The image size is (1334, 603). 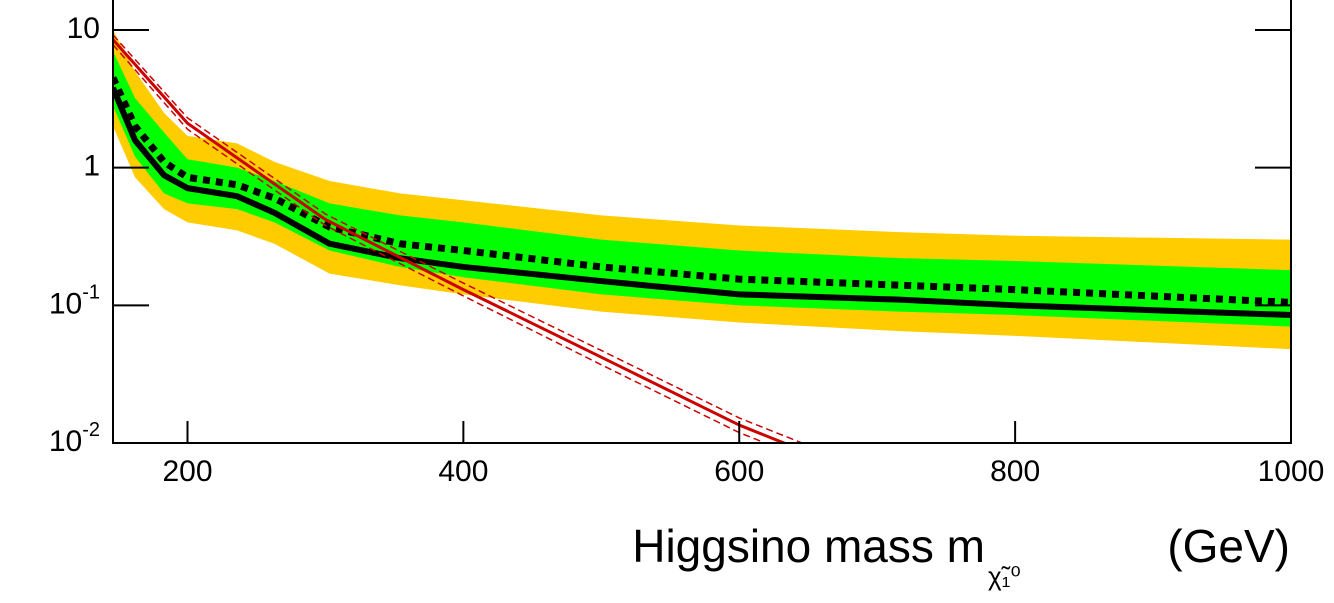 What do you see at coordinates (463, 471) in the screenshot?
I see `x-tick-label: 400` at bounding box center [463, 471].